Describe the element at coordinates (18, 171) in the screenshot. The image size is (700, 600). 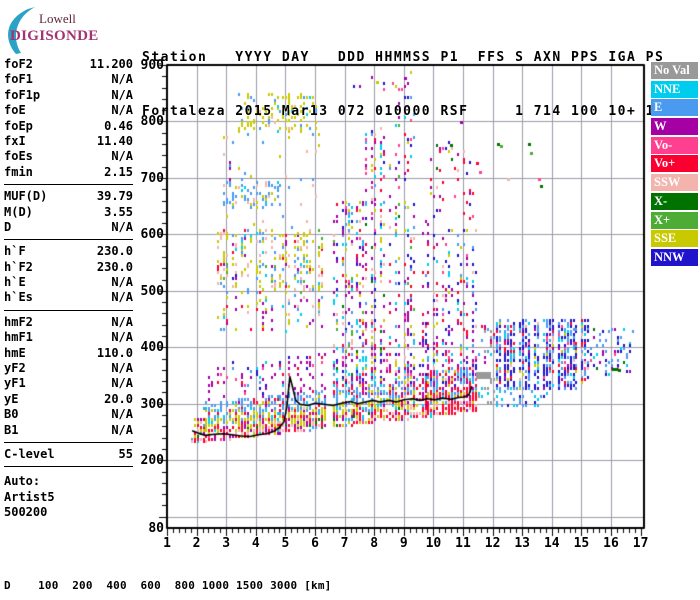
I see `param-label: fmin` at that location.